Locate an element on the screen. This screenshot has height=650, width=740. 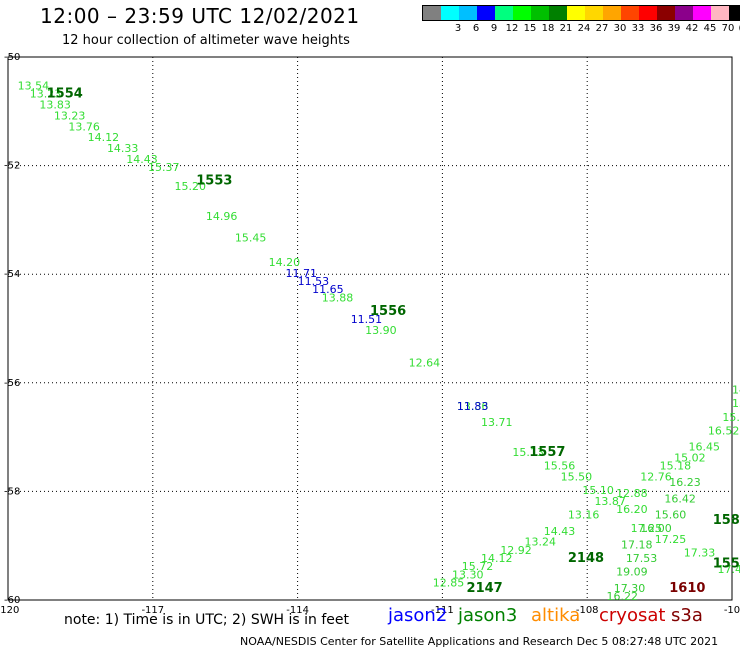
x-tick-label: -108 is located at coordinates (587, 610).